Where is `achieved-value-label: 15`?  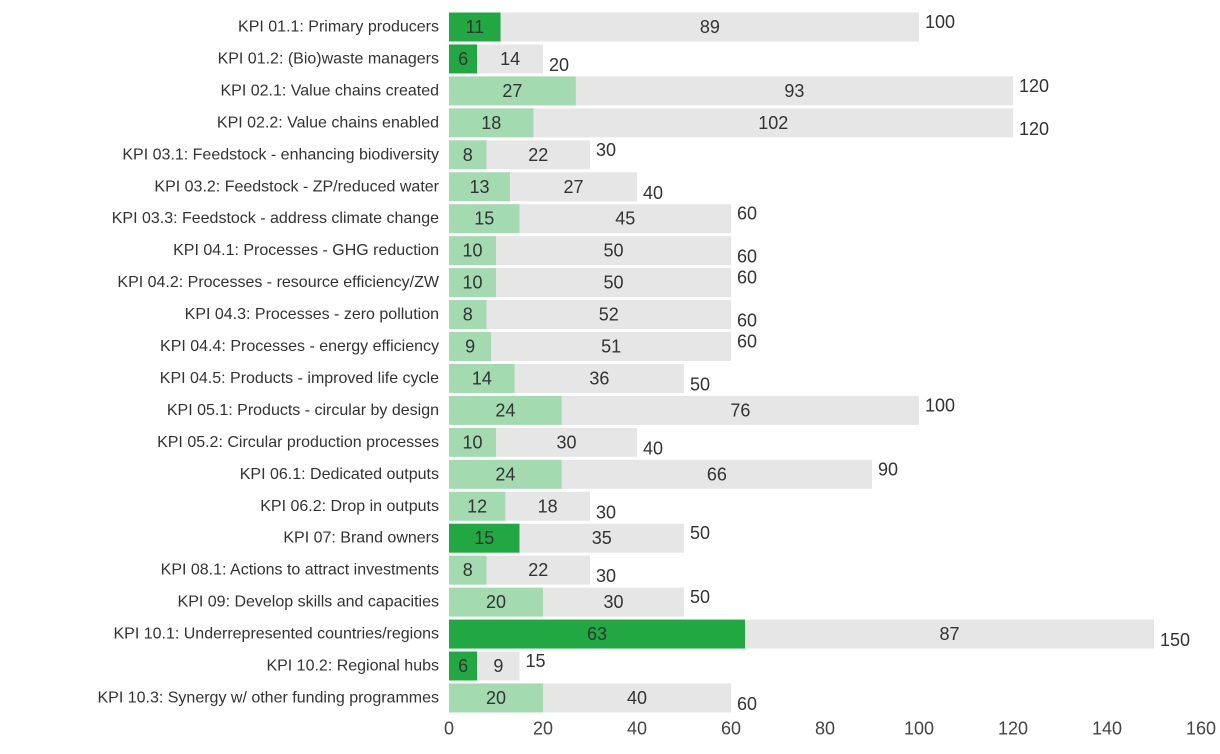 achieved-value-label: 15 is located at coordinates (484, 538).